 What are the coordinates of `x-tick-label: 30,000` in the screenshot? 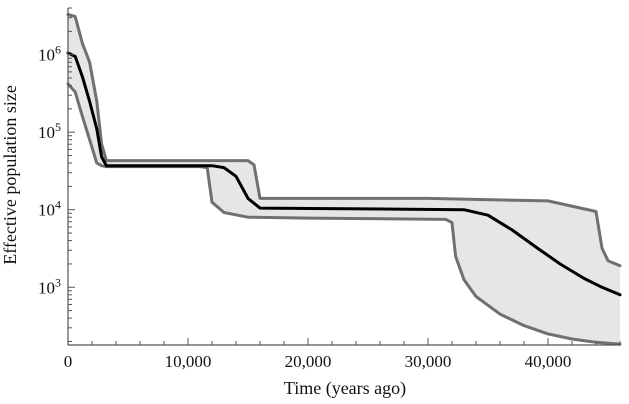 It's located at (428, 361).